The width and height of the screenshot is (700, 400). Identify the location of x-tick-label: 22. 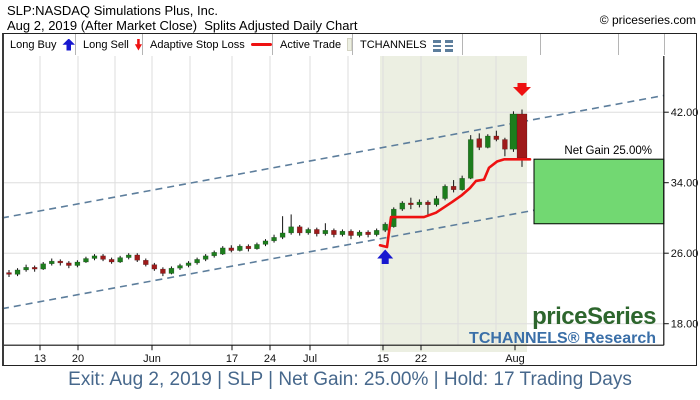
(421, 359).